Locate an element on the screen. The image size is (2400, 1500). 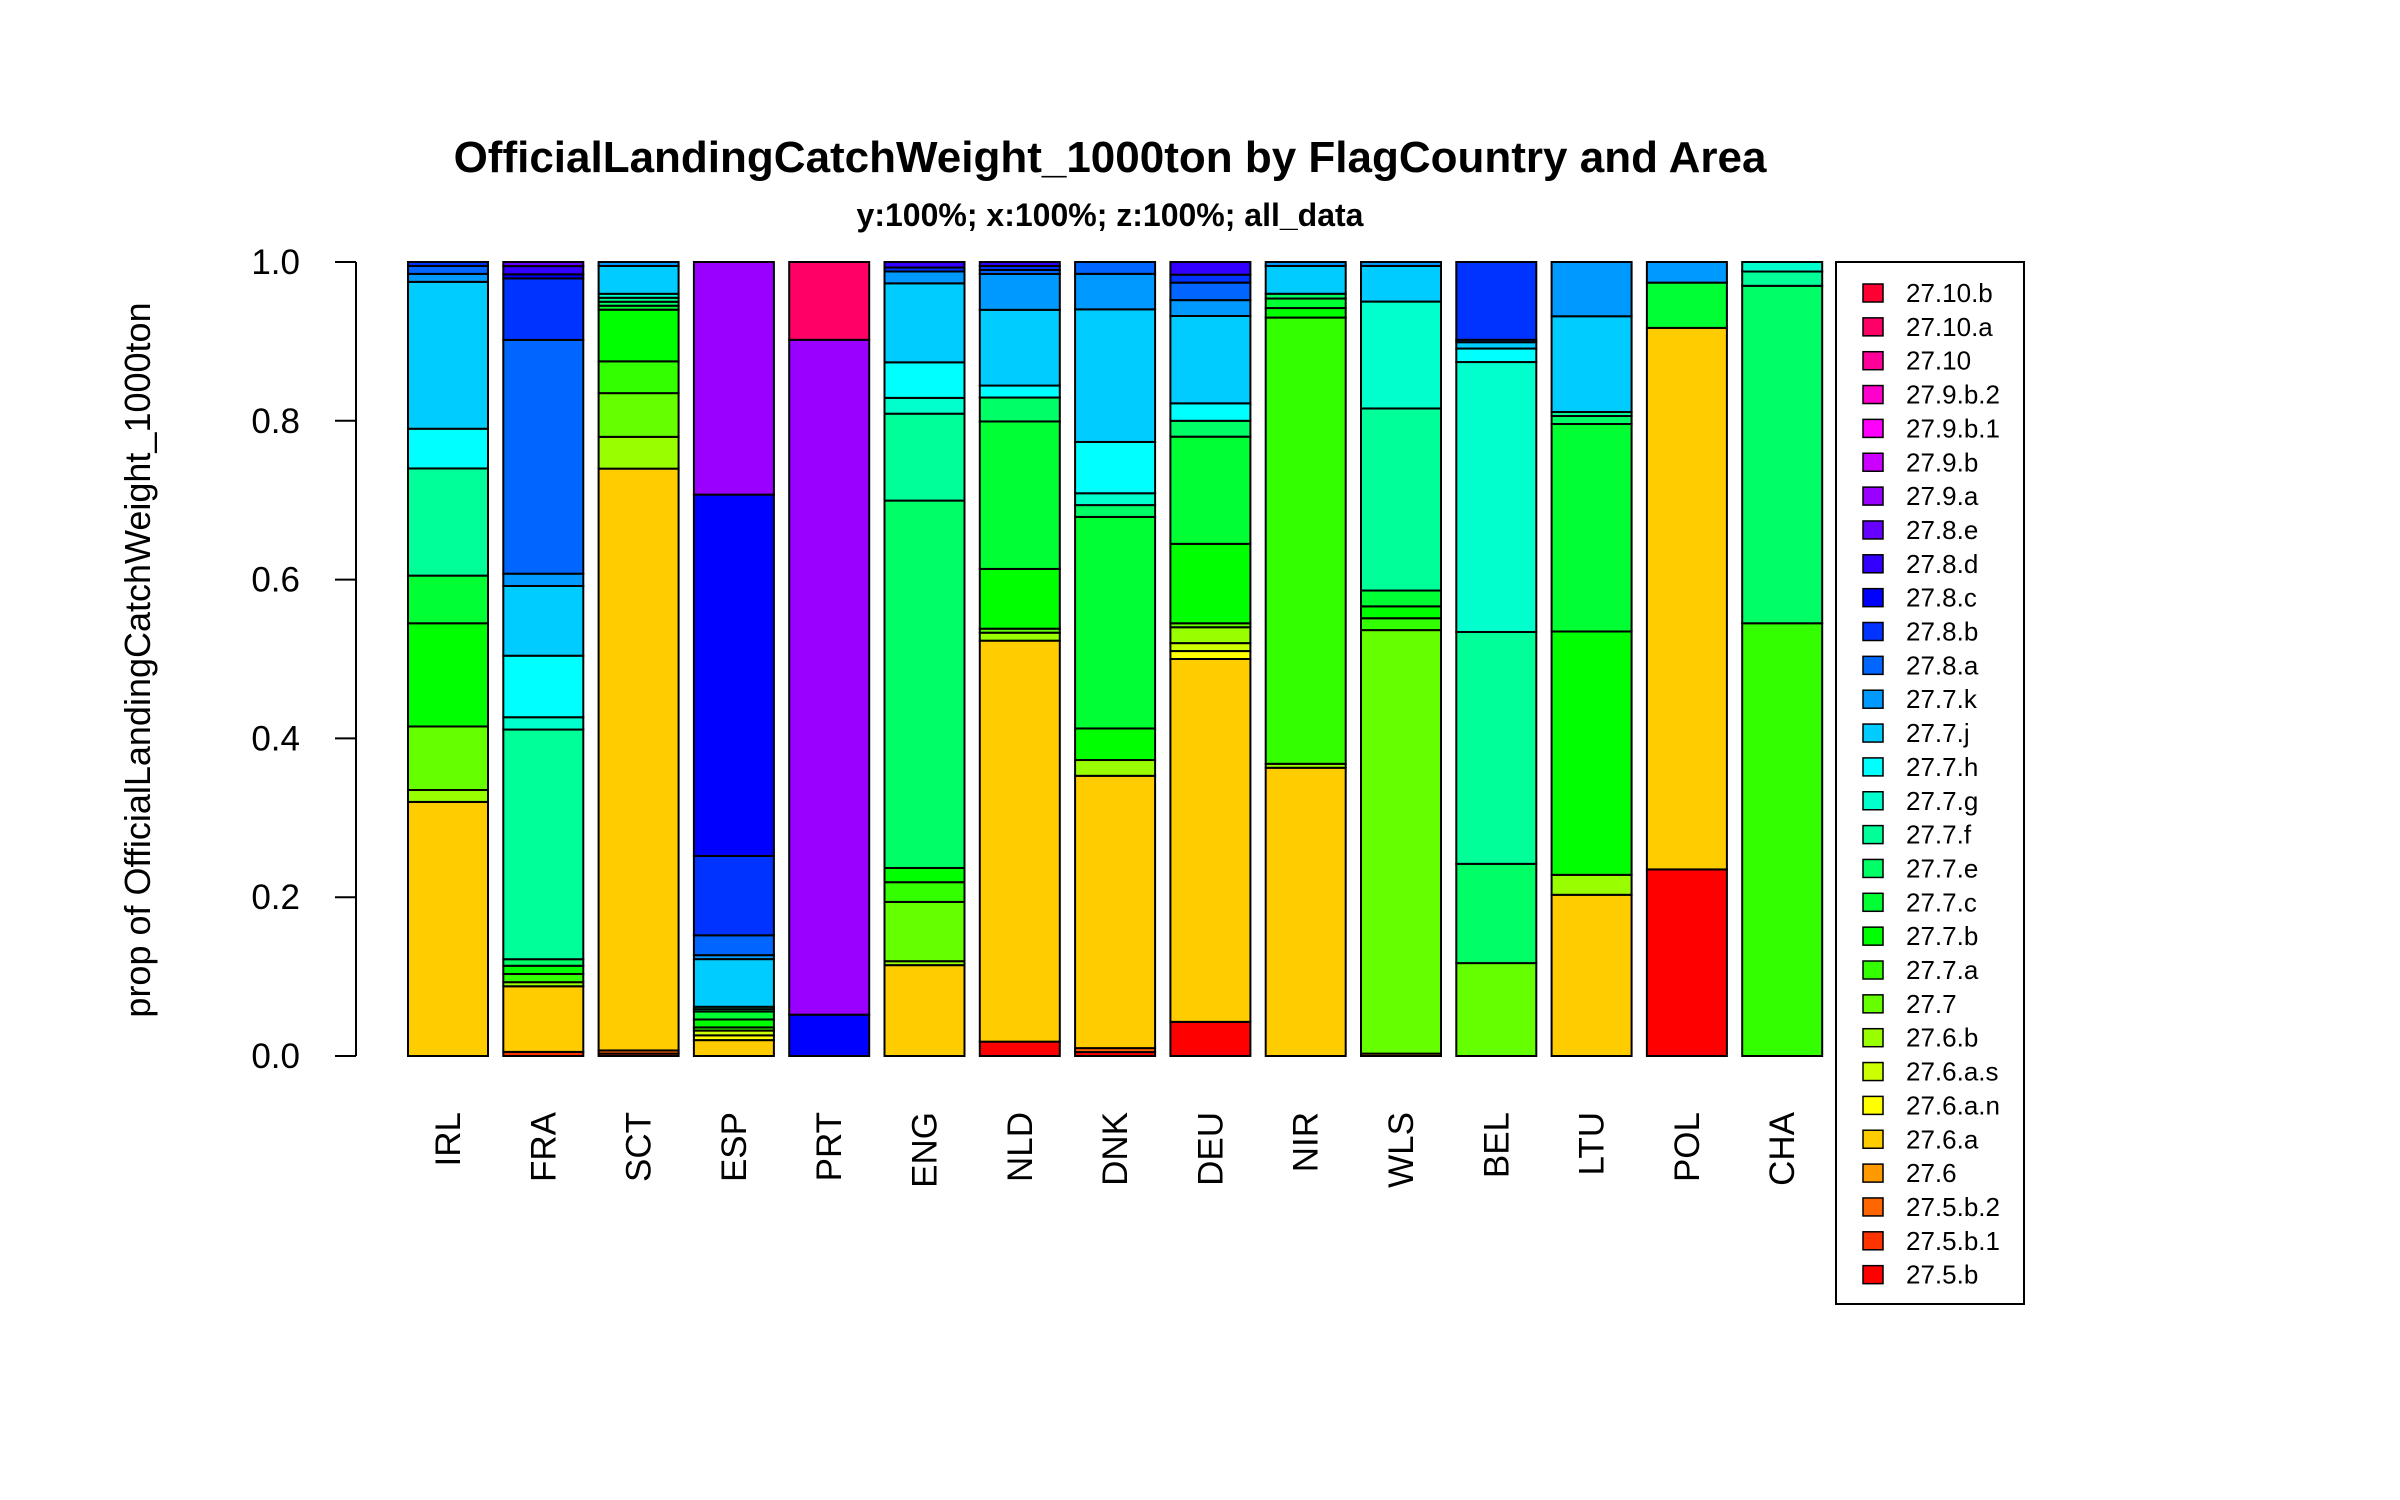
legend-item: 27.6.a.n is located at coordinates (1931, 1105).